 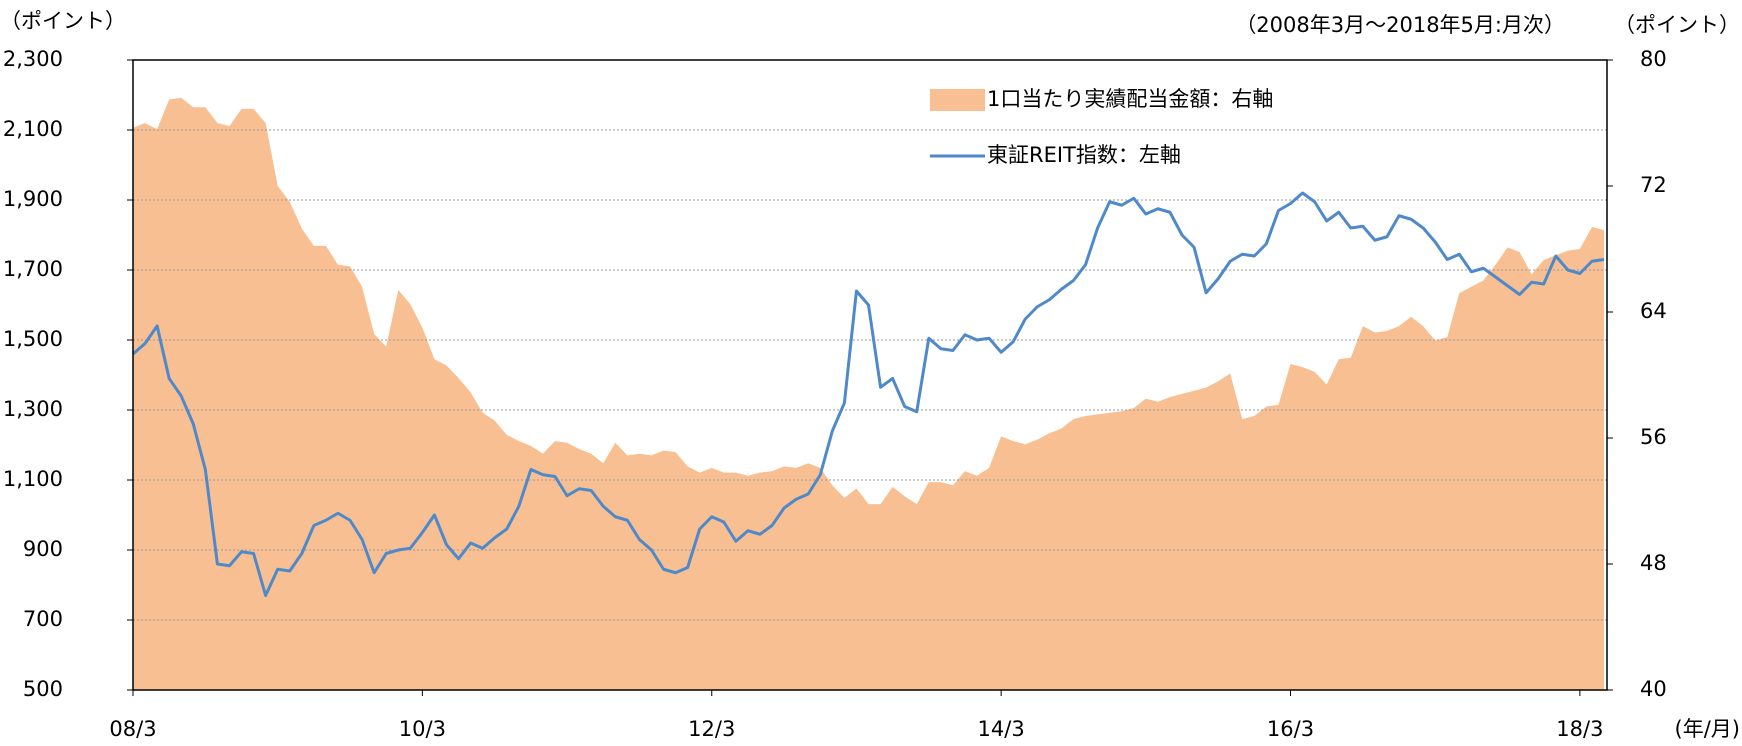 What do you see at coordinates (1707, 729) in the screenshot?
I see `x-unit-label: (年/月)` at bounding box center [1707, 729].